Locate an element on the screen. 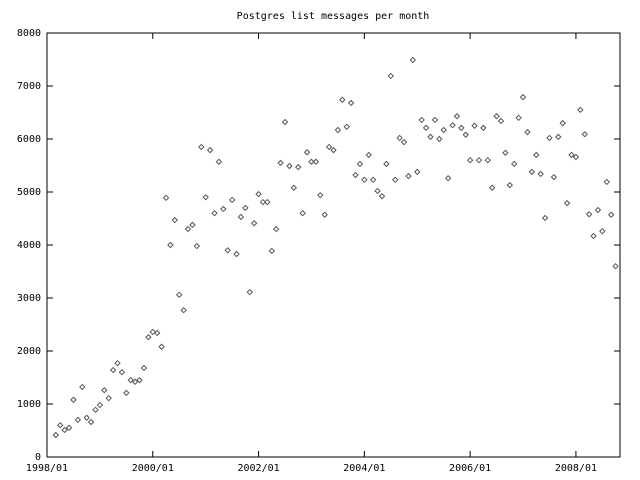  y-tick-label: 0 is located at coordinates (38, 457).